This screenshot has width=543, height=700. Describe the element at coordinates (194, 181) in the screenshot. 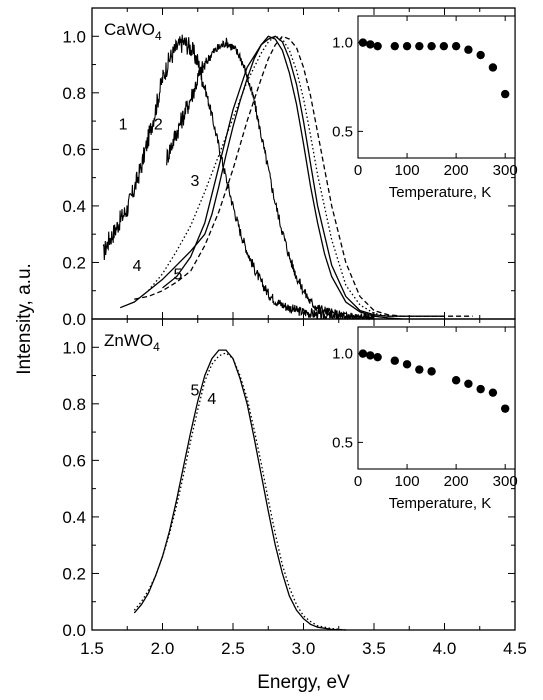

I see `curve-label: 3` at that location.